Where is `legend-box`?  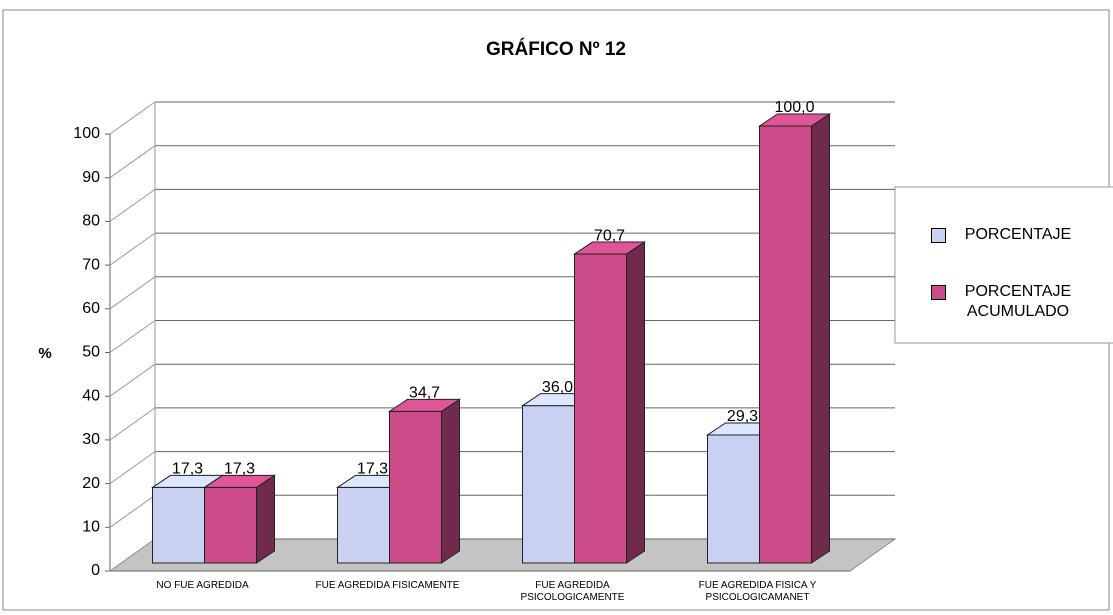
legend-box is located at coordinates (1003, 265).